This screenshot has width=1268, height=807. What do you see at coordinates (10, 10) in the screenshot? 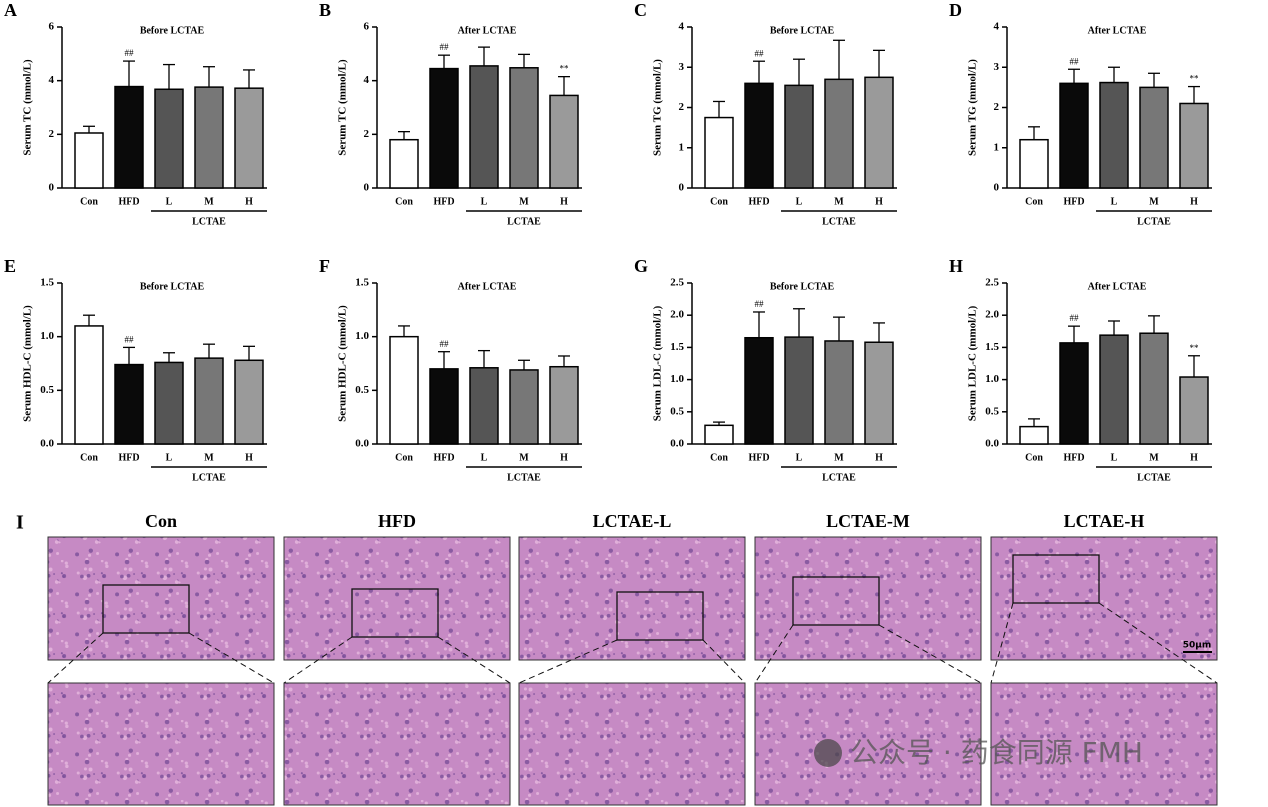
I see `panel-label: A` at bounding box center [10, 10].